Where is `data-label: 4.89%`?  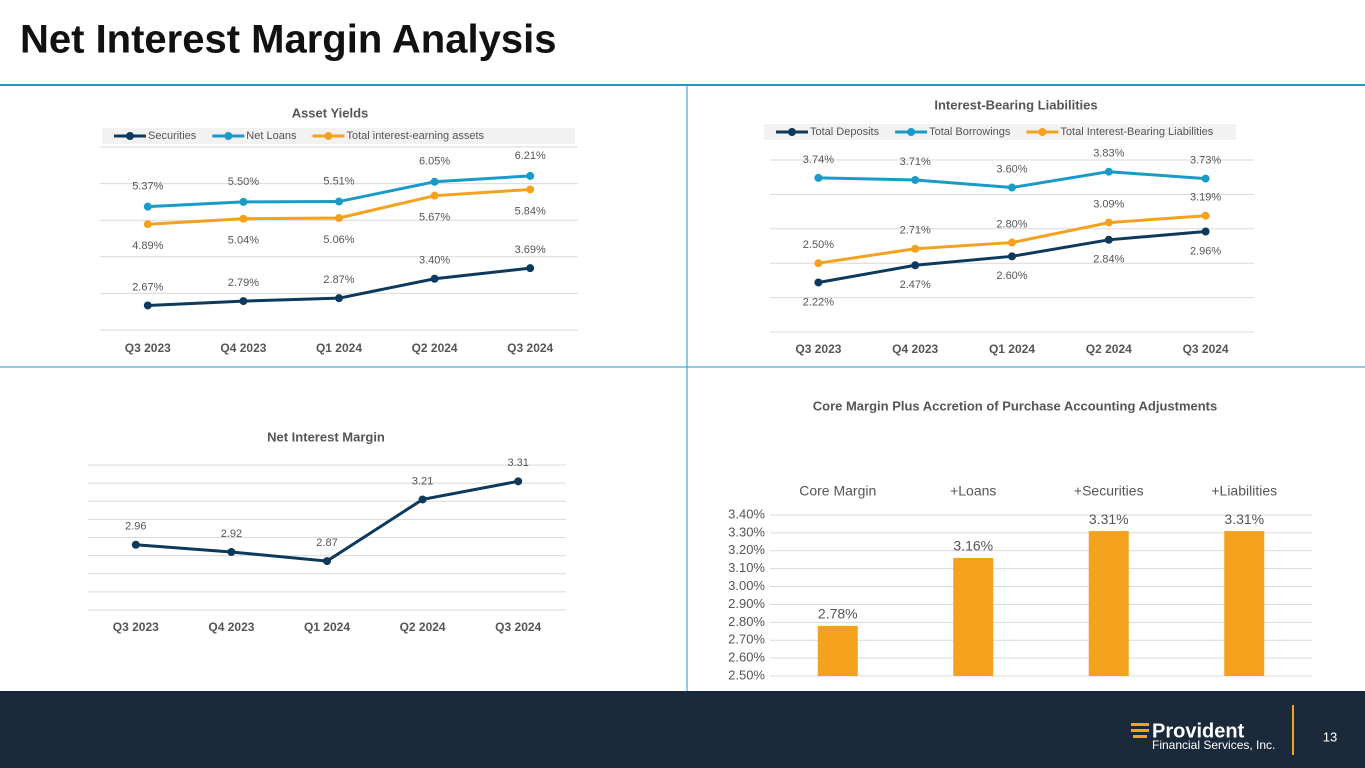 data-label: 4.89% is located at coordinates (147, 246).